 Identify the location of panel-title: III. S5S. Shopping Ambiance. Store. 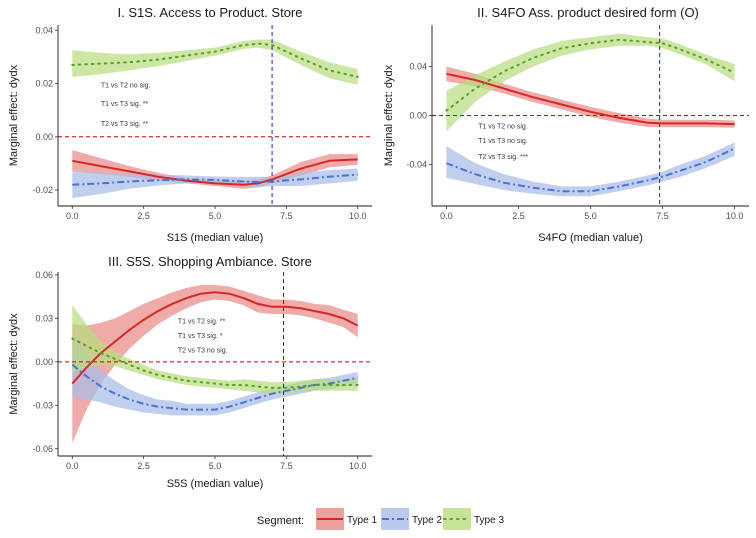
(210, 261).